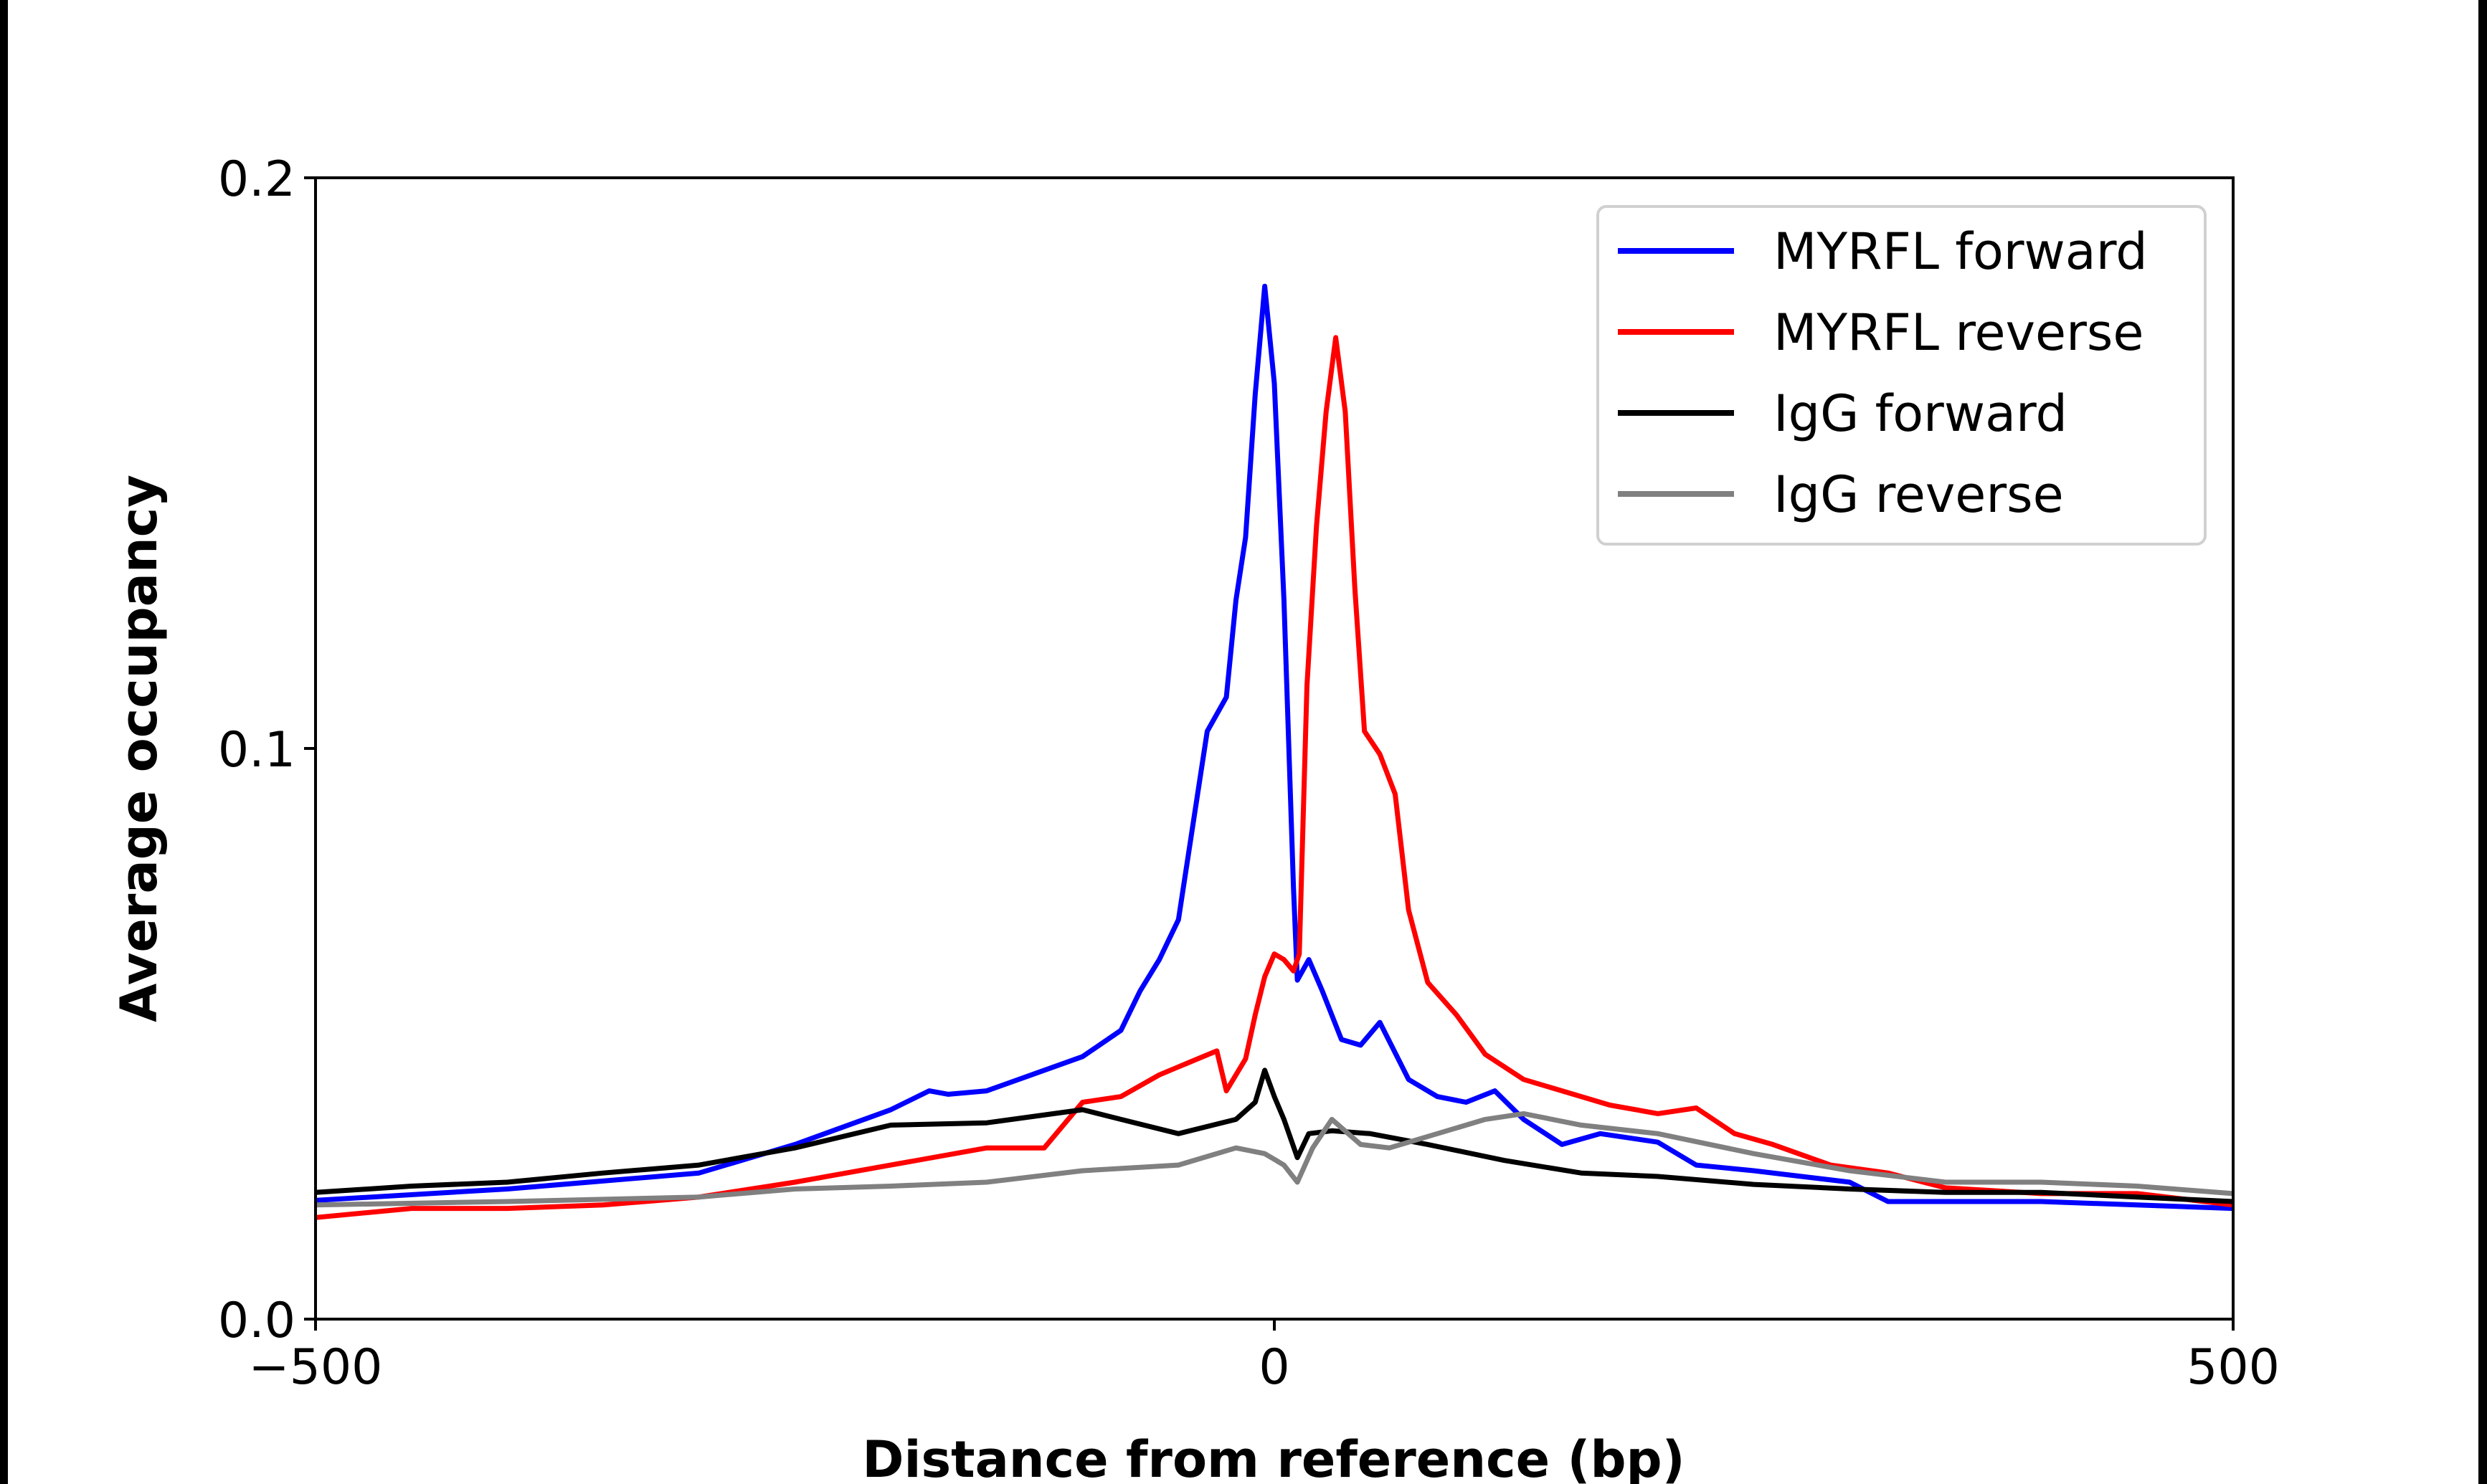  I want to click on legend-frame, so click(1902, 375).